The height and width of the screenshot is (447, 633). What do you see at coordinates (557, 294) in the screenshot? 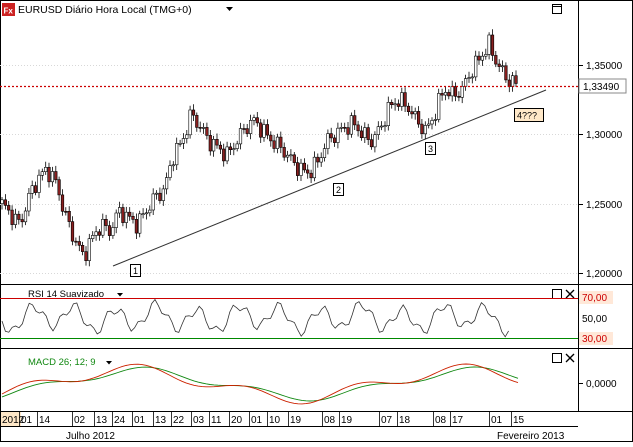
I see `rsi-maximize-icon` at bounding box center [557, 294].